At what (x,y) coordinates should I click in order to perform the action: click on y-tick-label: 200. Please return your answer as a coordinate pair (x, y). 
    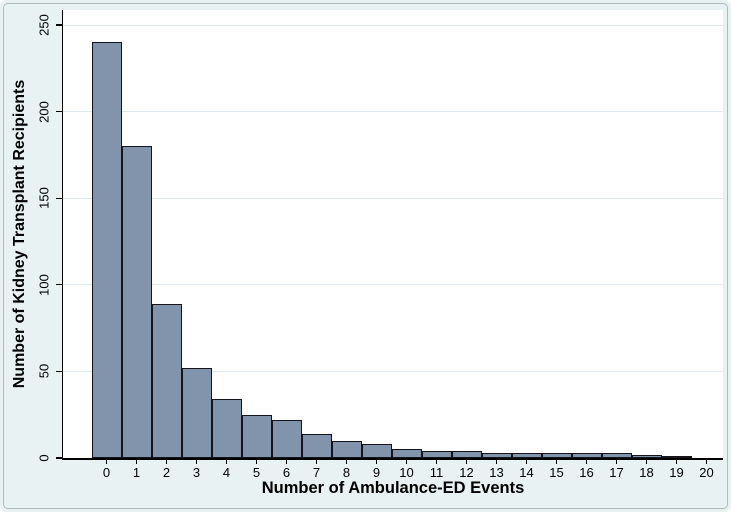
    Looking at the image, I should click on (44, 111).